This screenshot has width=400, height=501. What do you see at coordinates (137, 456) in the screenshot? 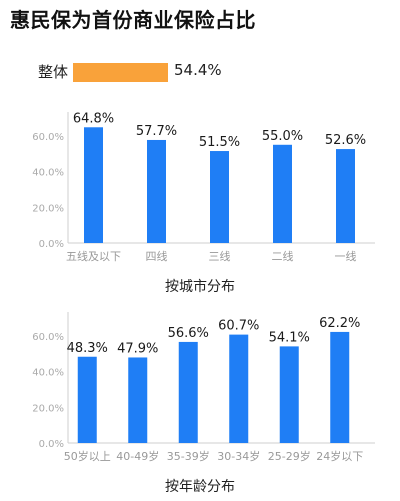
I see `x-tick-label: 40-49岁` at bounding box center [137, 456].